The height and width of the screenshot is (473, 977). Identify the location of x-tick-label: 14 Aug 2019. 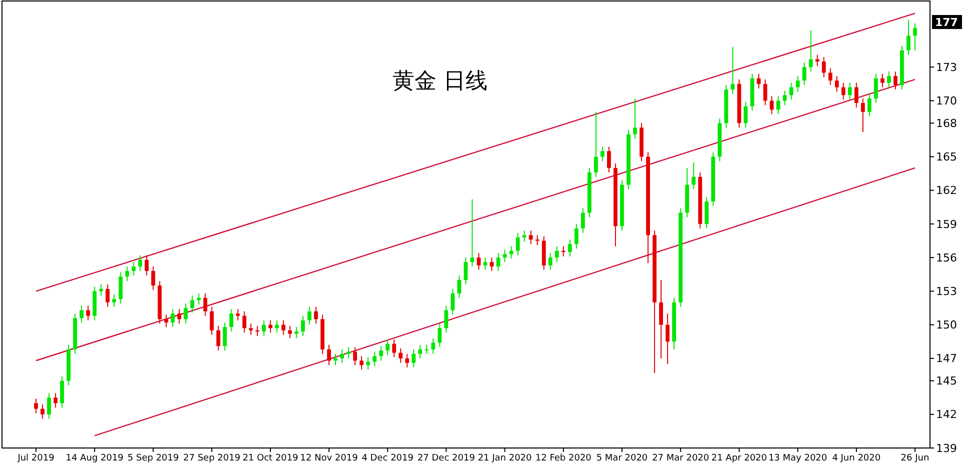
(95, 459).